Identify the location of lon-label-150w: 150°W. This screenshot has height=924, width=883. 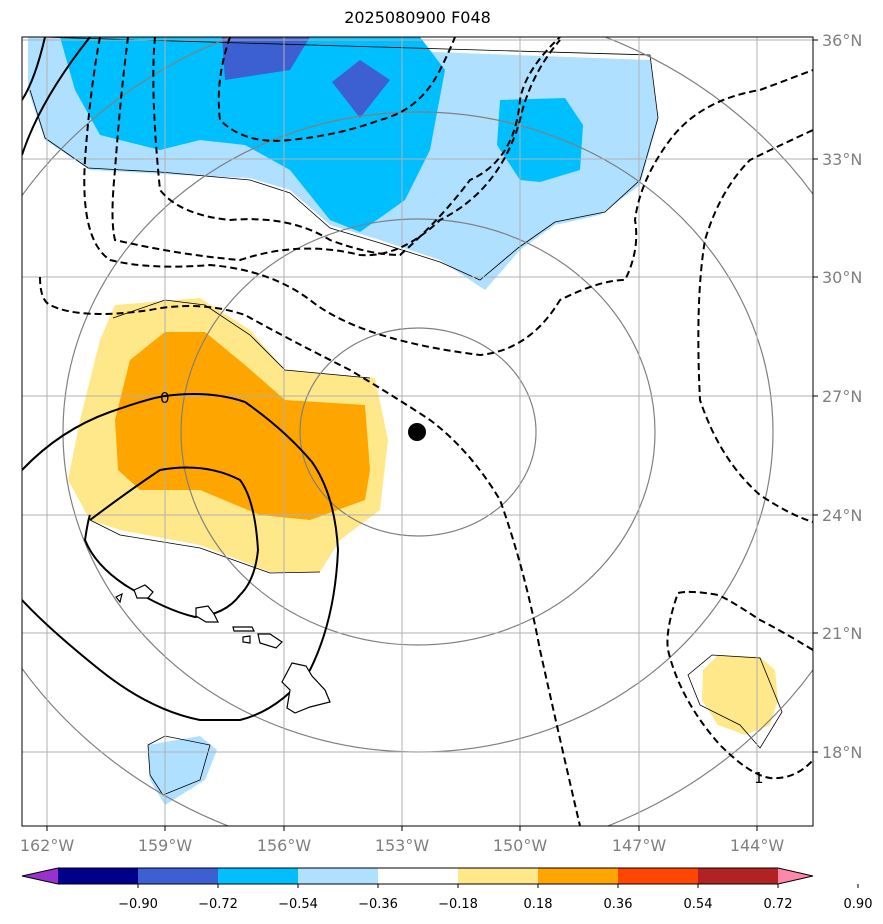
(520, 845).